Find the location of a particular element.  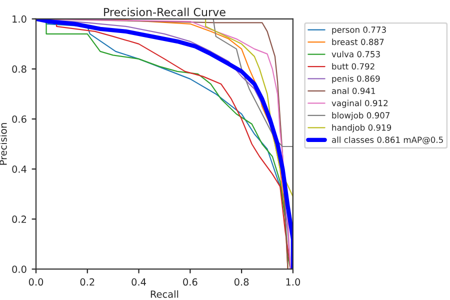

legend-label: breast 0.887 is located at coordinates (358, 42).